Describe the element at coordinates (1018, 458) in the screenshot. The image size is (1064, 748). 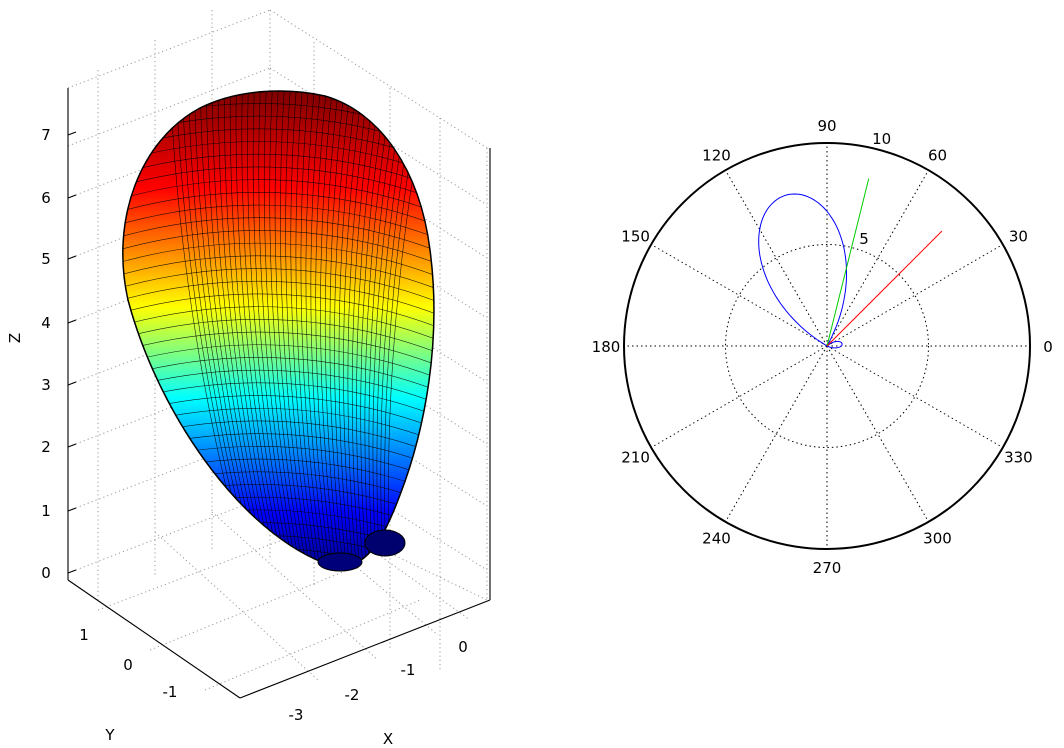
I see `polar-angle-label: 330` at that location.